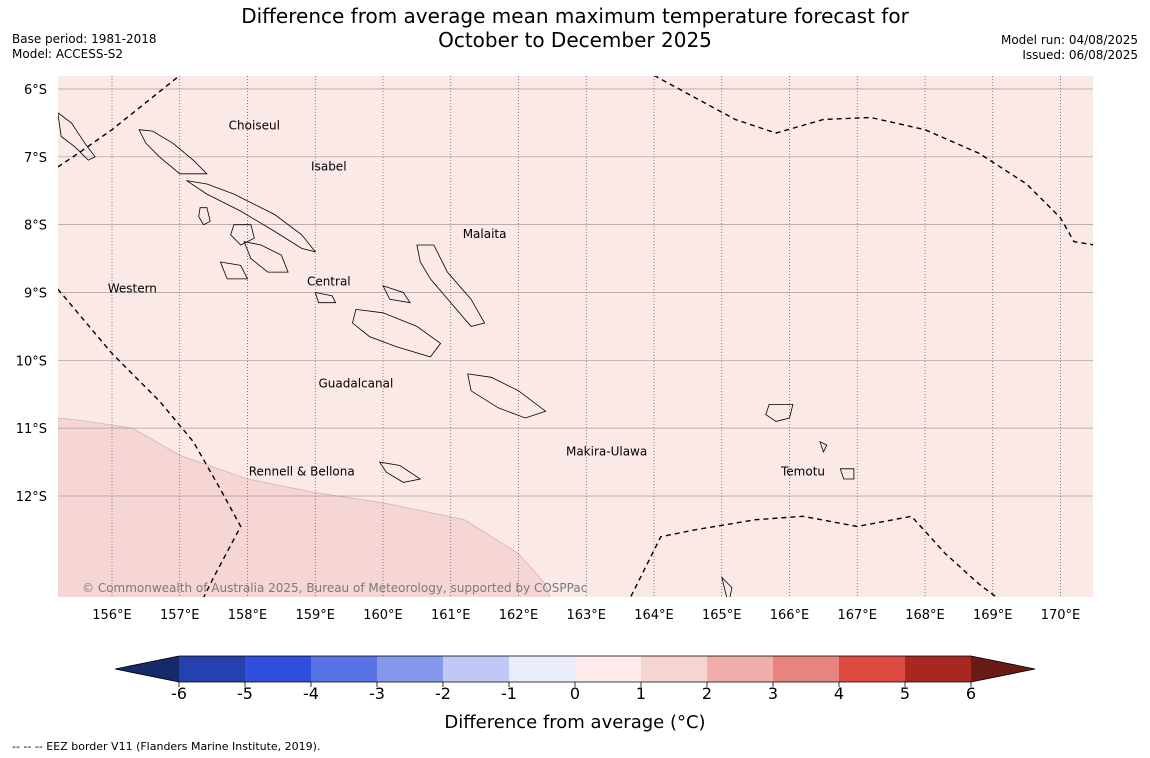  What do you see at coordinates (485, 234) in the screenshot?
I see `province-label: Malaita` at bounding box center [485, 234].